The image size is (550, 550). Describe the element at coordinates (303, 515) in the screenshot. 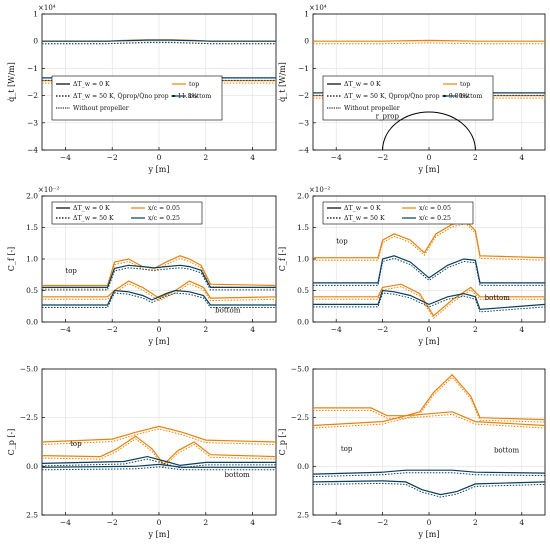

I see `y-tick-label: 2.5` at that location.